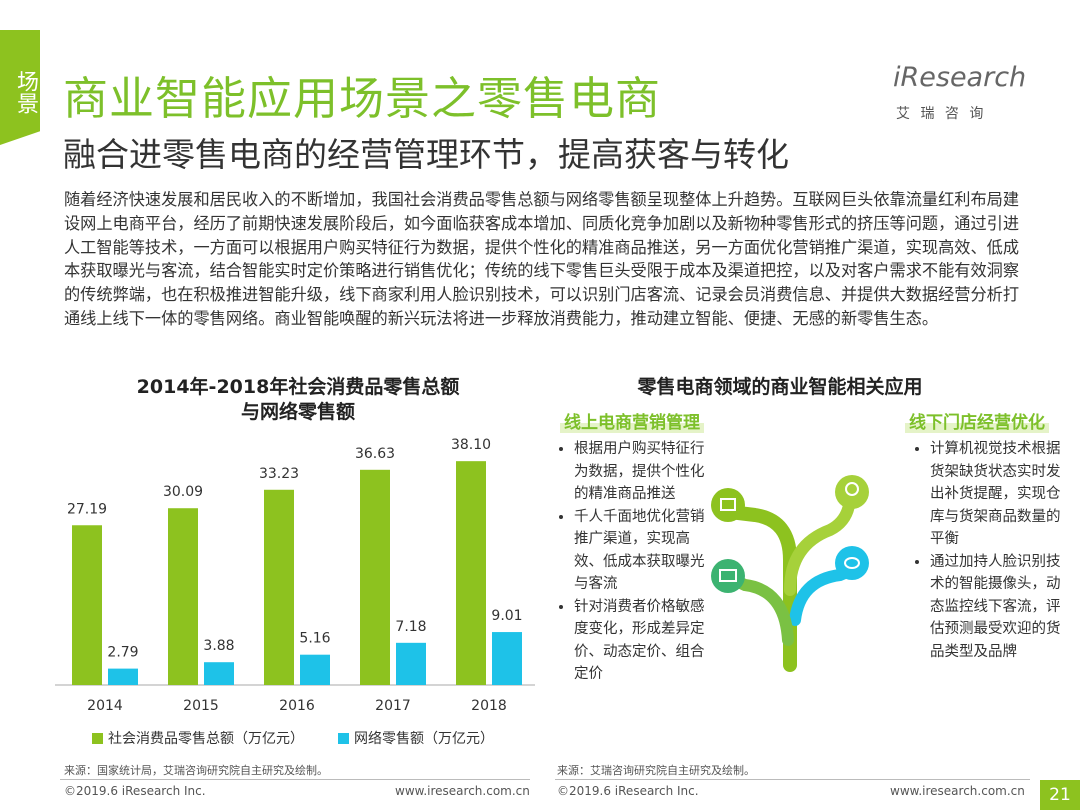 This screenshot has width=1080, height=810. I want to click on online-title: 线上电商营销管理, so click(632, 420).